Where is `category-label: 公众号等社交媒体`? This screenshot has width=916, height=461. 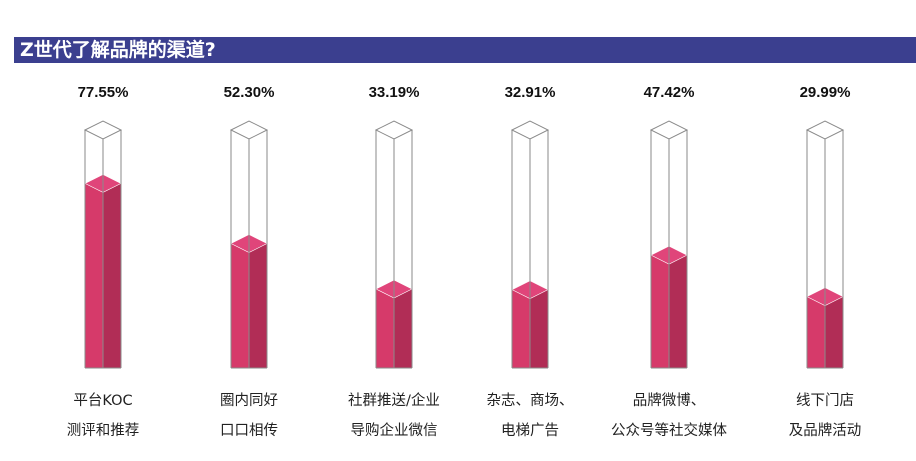 category-label: 公众号等社交媒体 is located at coordinates (669, 430).